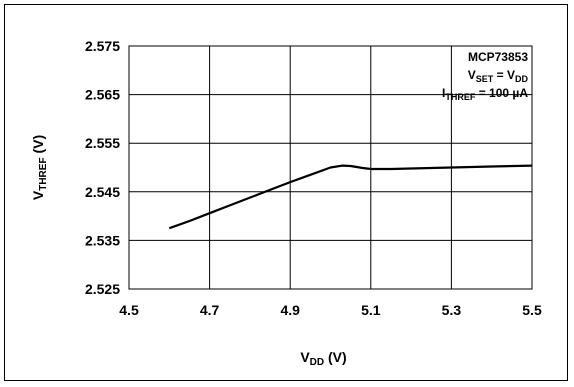 Image resolution: width=574 pixels, height=387 pixels. I want to click on annotation-device: MCP73853, so click(498, 57).